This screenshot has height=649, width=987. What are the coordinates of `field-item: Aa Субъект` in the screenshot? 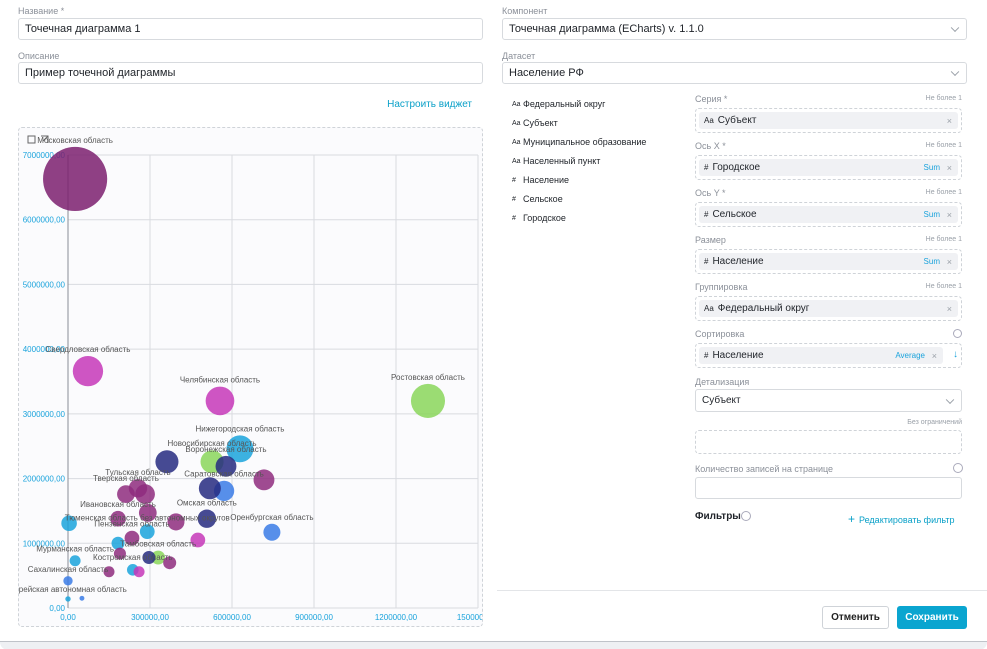 It's located at (535, 123).